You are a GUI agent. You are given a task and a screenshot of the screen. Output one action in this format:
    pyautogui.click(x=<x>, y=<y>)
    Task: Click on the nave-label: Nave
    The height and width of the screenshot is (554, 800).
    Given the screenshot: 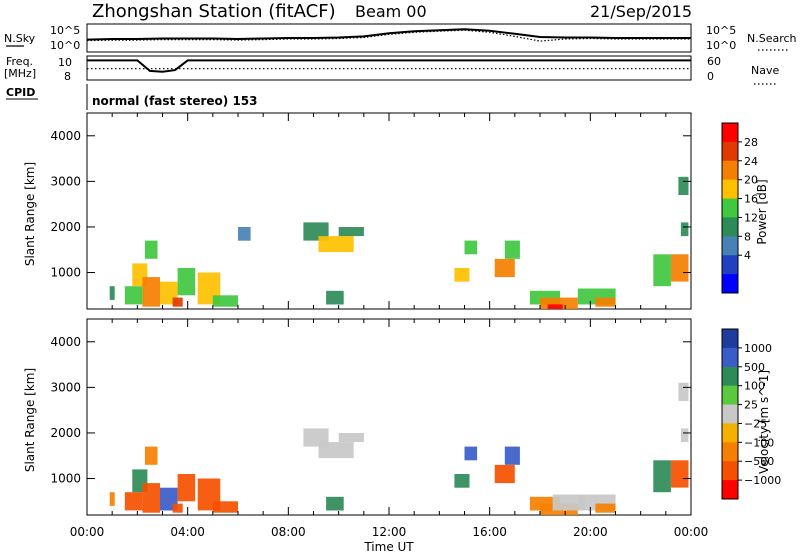 What is the action you would take?
    pyautogui.click(x=765, y=70)
    